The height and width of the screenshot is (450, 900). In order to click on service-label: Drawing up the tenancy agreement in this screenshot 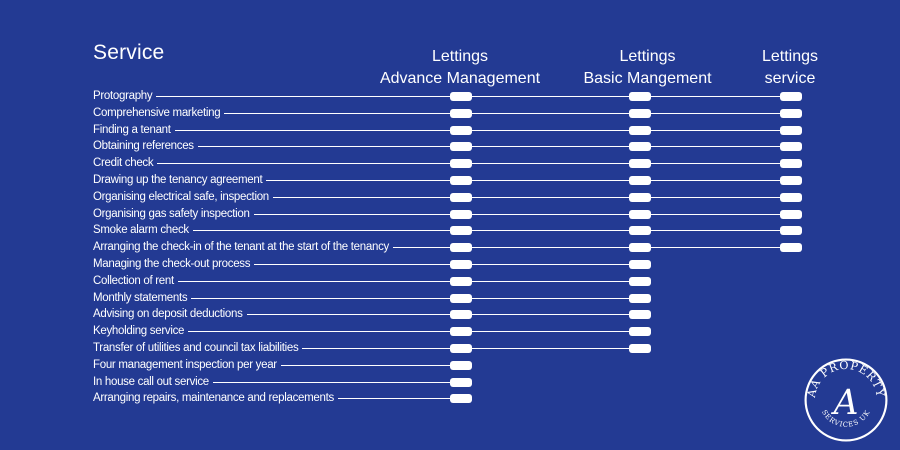, I will do `click(180, 179)`.